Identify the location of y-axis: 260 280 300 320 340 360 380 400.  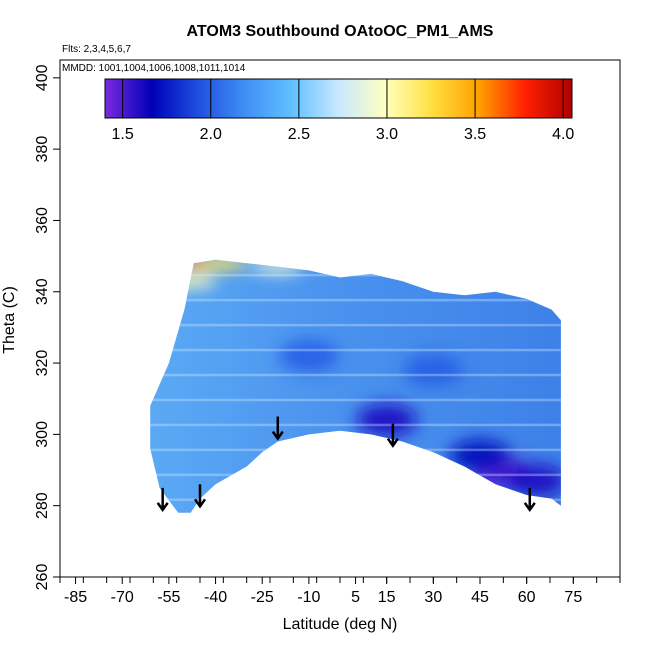
(47, 327).